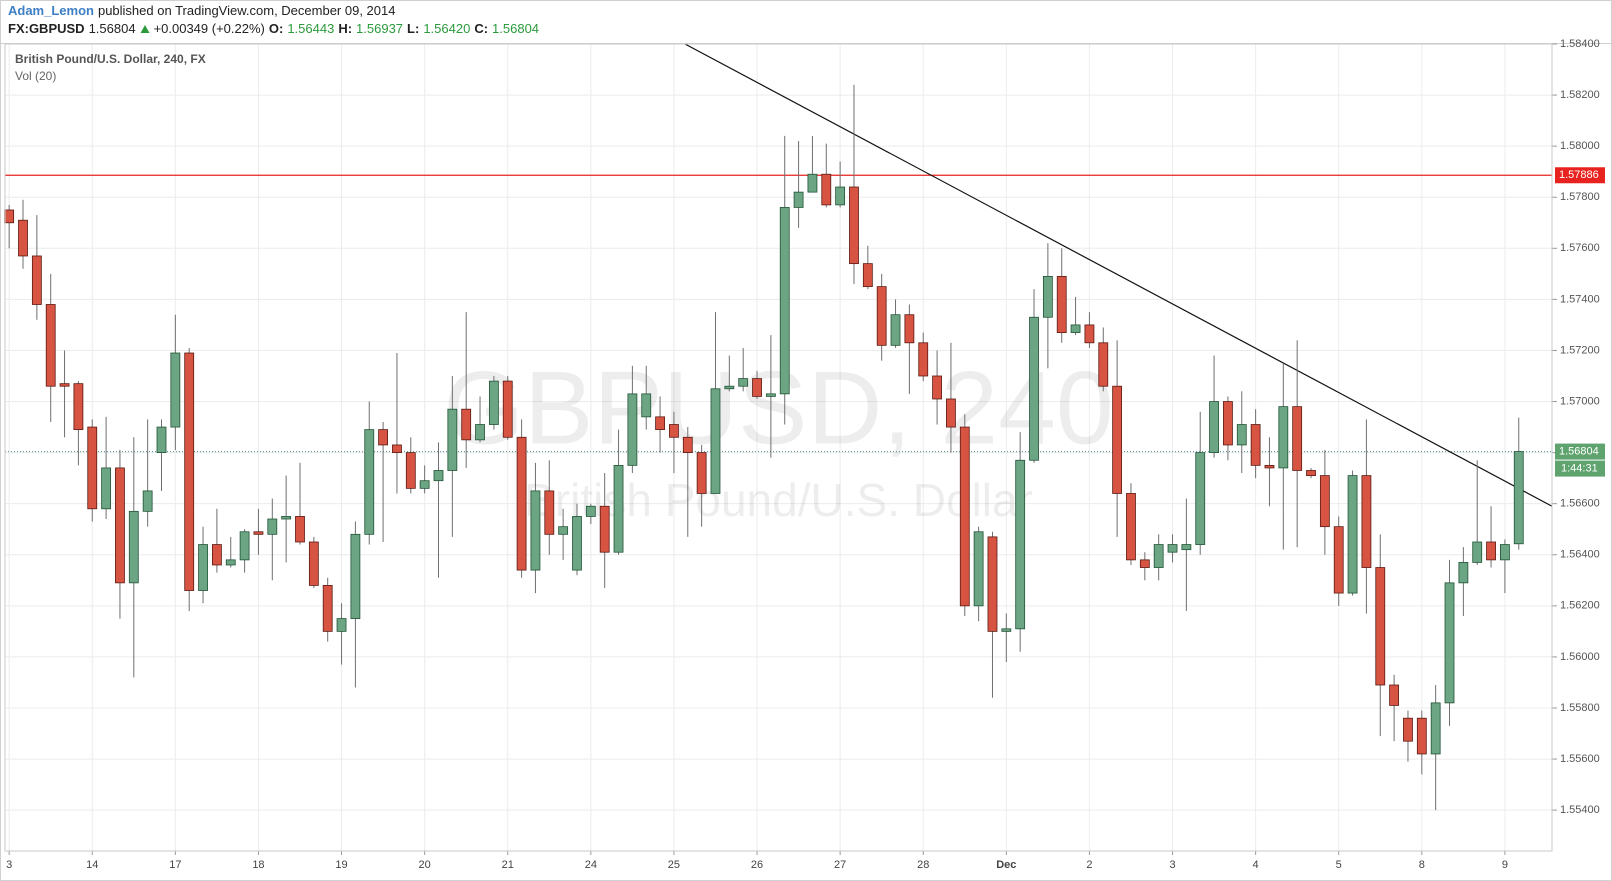 The image size is (1612, 881). What do you see at coordinates (209, 28) in the screenshot?
I see `price-change: +0.00349 (+0.22%)` at bounding box center [209, 28].